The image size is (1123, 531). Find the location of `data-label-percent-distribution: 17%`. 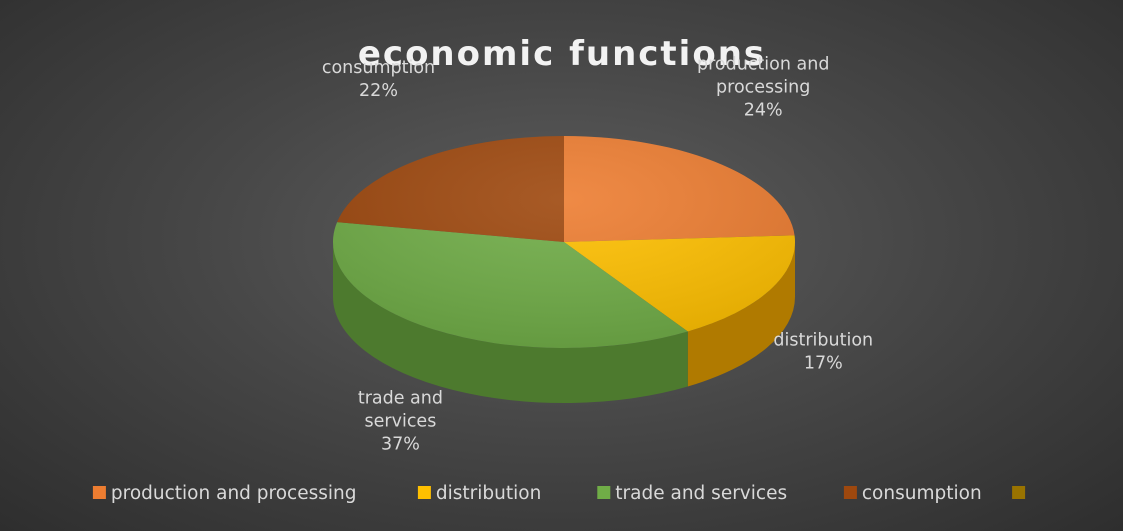

data-label-percent-distribution: 17% is located at coordinates (823, 364).